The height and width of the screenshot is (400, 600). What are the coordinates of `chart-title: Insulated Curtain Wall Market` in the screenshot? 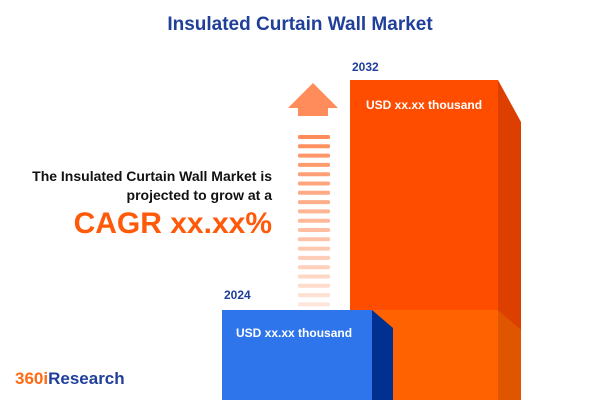 It's located at (300, 24).